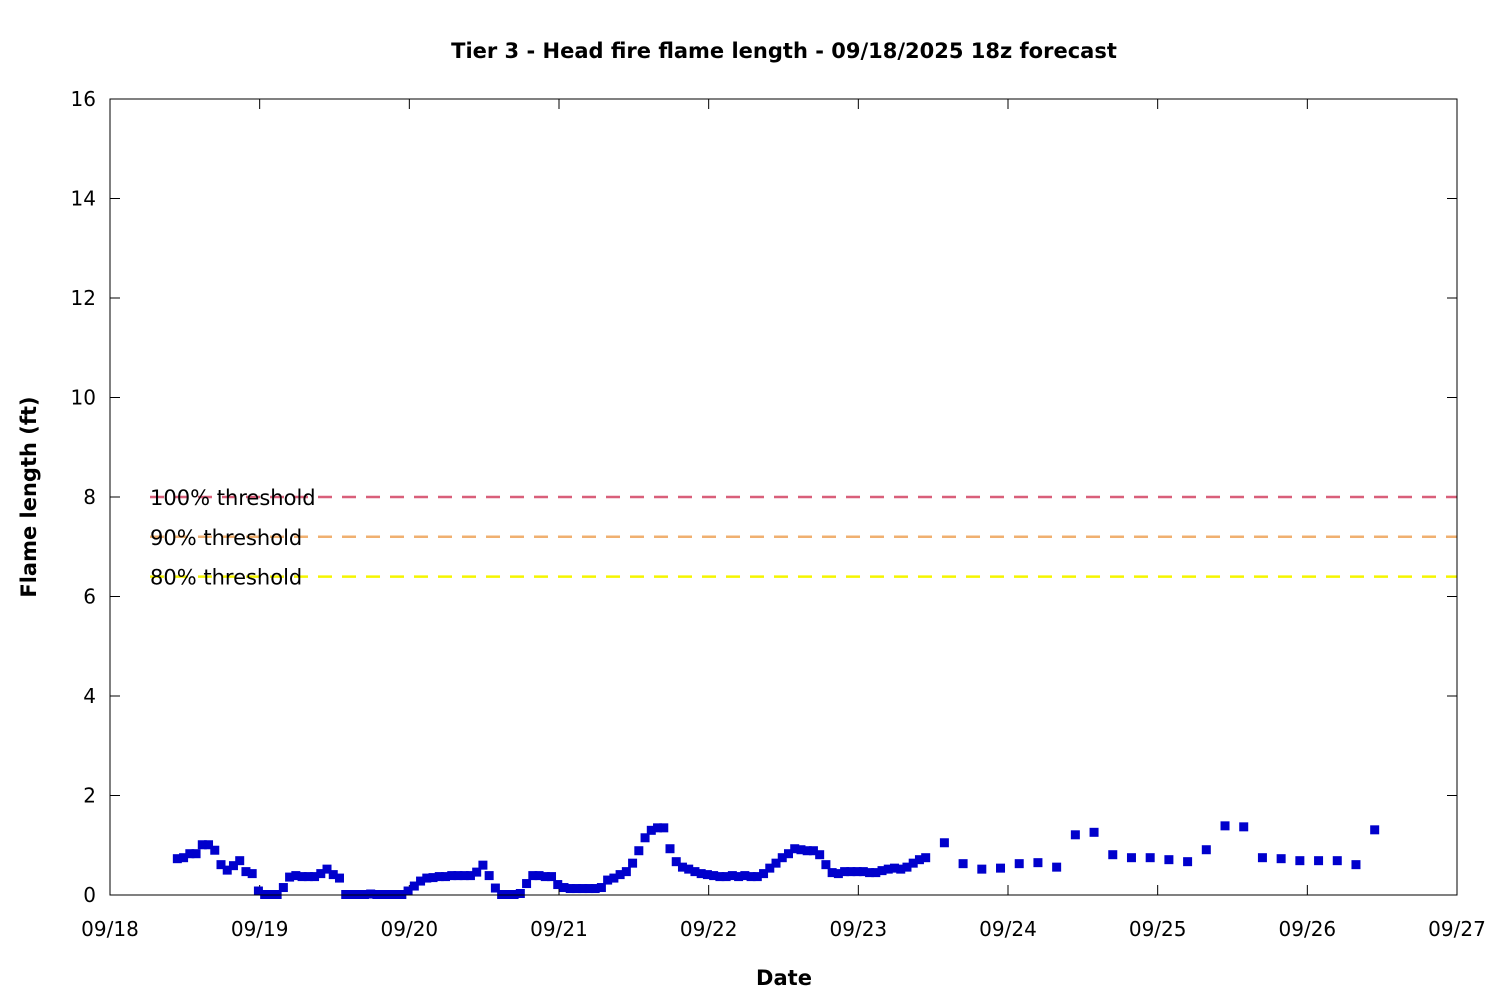  Describe the element at coordinates (559, 929) in the screenshot. I see `x-tick-label: 09/21` at that location.